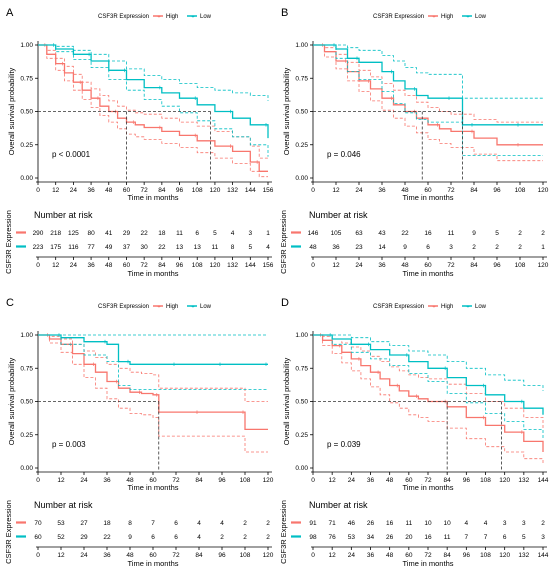 The image size is (550, 586). I want to click on risk-x-tick-label: 36, so click(107, 555).